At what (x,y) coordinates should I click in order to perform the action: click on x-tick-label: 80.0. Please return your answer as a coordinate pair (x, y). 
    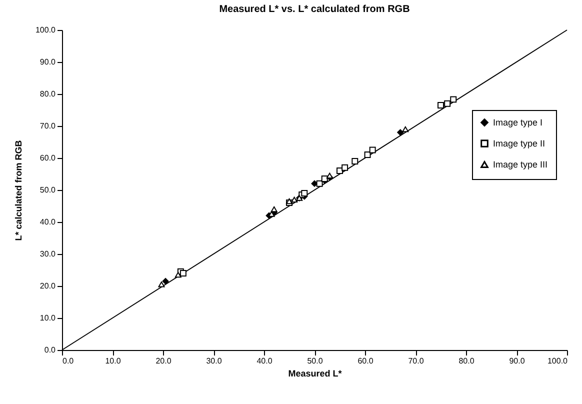
    Looking at the image, I should click on (466, 361).